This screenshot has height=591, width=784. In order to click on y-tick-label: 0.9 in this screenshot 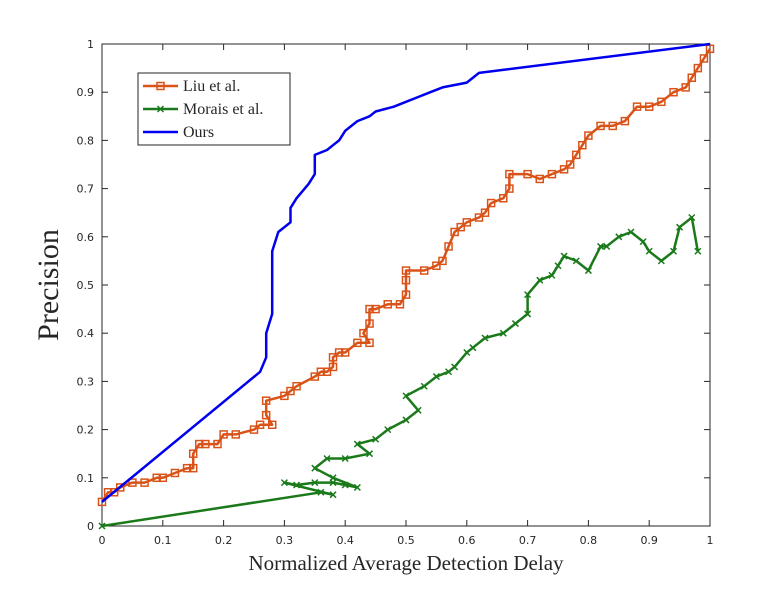, I will do `click(86, 92)`.